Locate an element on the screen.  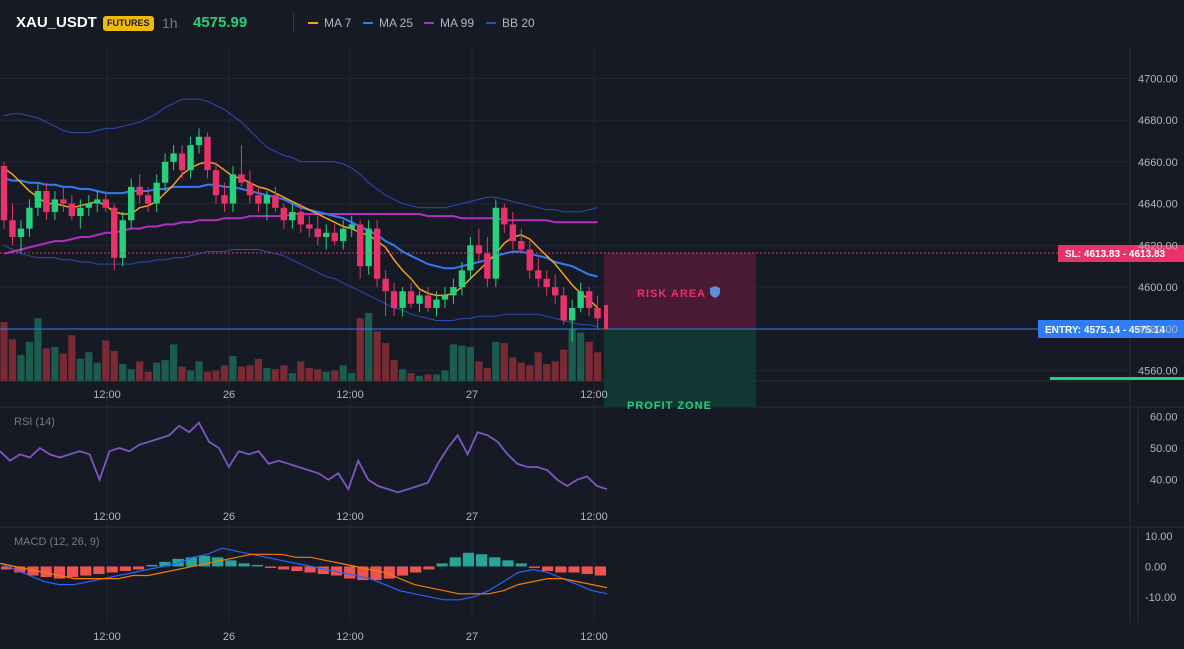
macd-title: MACD (12, 26, 9) is located at coordinates (57, 542).